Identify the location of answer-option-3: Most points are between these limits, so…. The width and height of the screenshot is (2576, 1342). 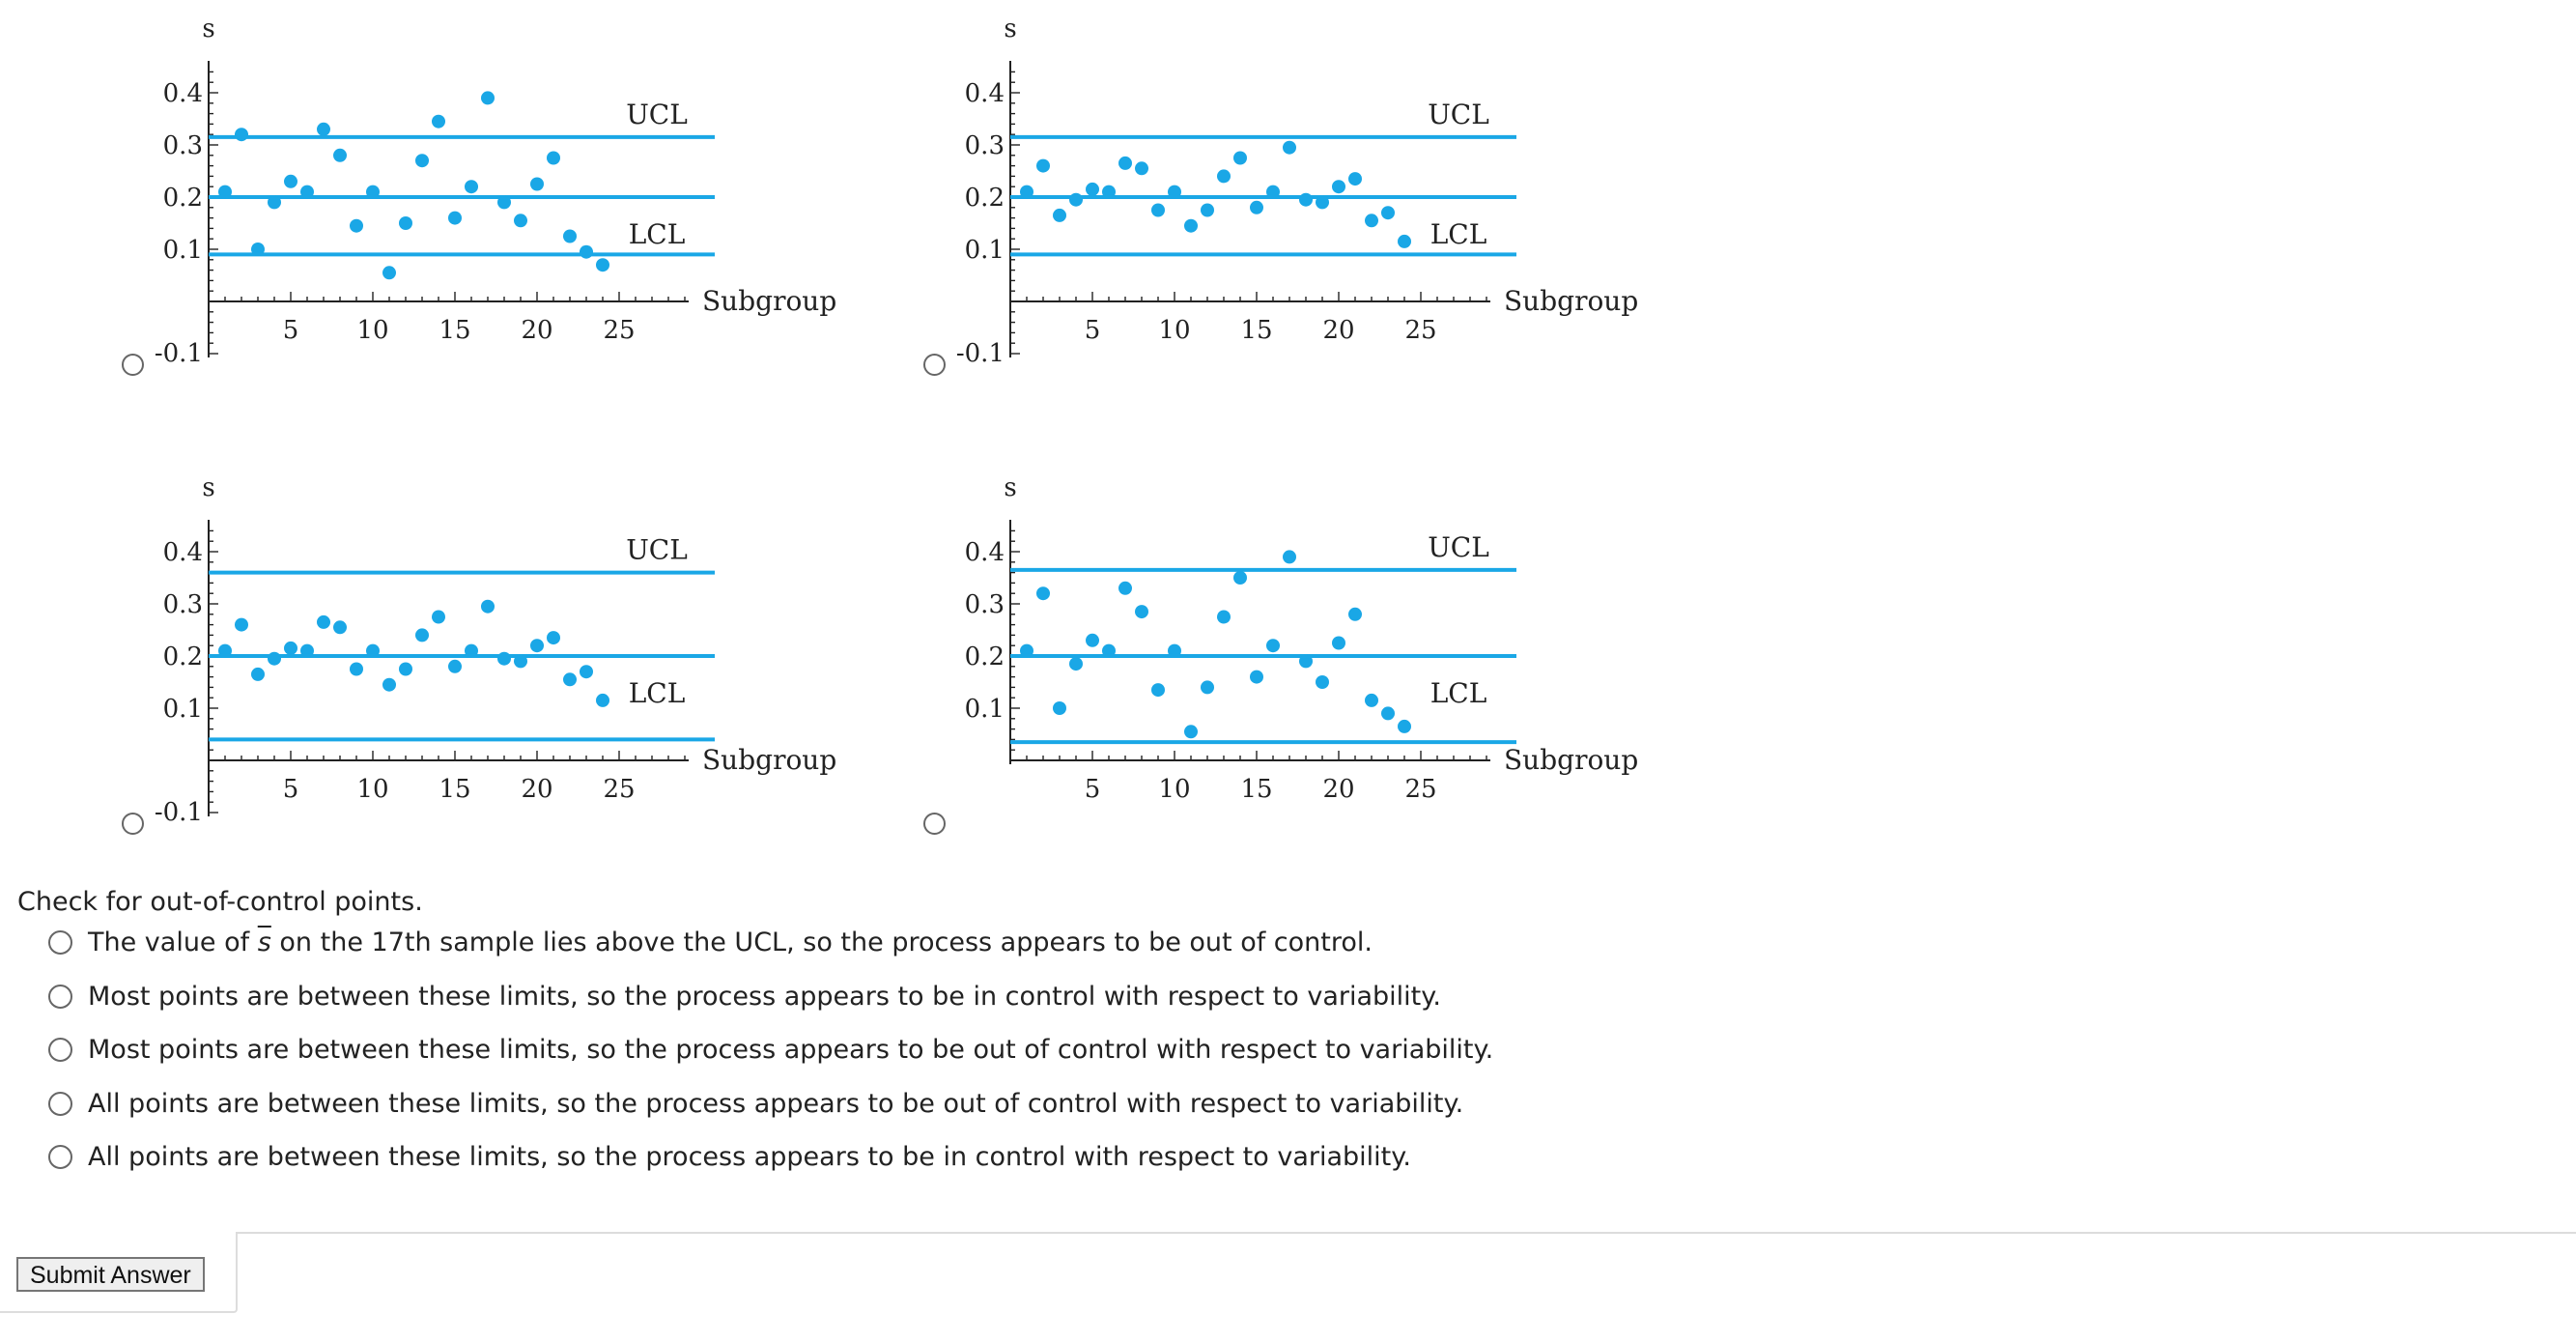
(770, 1058).